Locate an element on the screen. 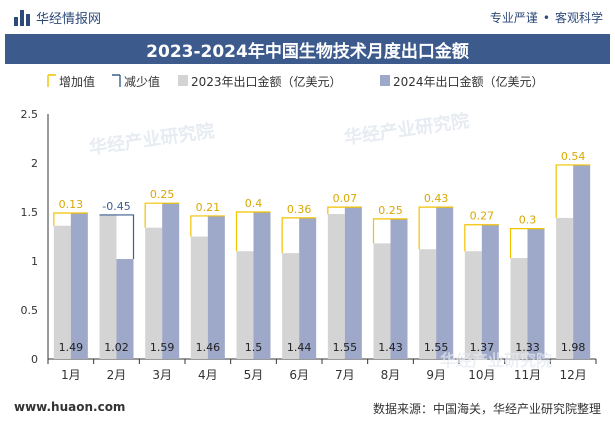 Image resolution: width=615 pixels, height=427 pixels. legend-label: 减少值 is located at coordinates (142, 81).